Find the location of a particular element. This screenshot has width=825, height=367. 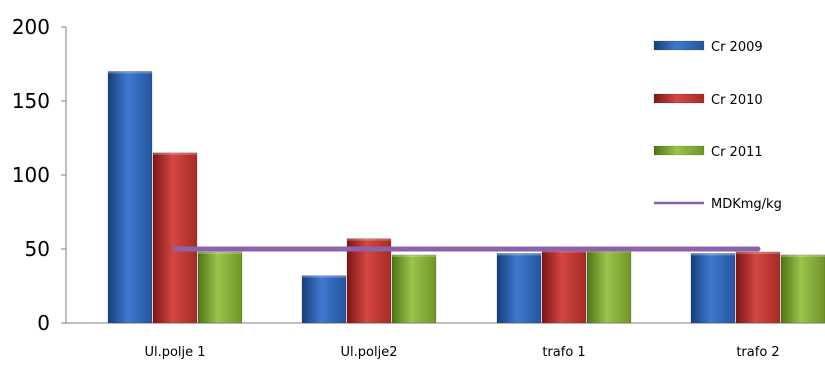

x-tick-label: Ul.polje2 is located at coordinates (369, 352).